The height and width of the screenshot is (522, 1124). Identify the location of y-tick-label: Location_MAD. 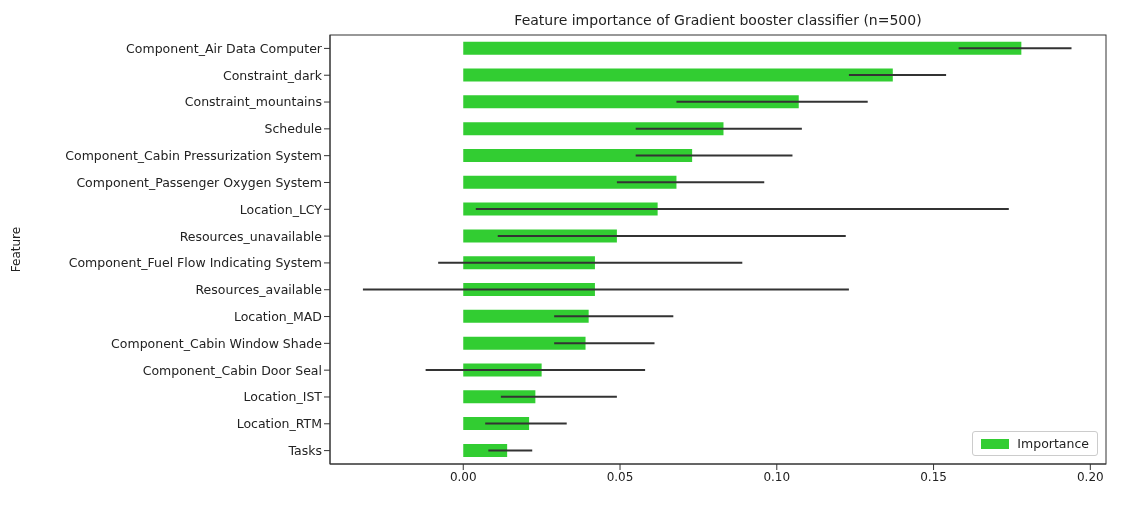
(277, 316).